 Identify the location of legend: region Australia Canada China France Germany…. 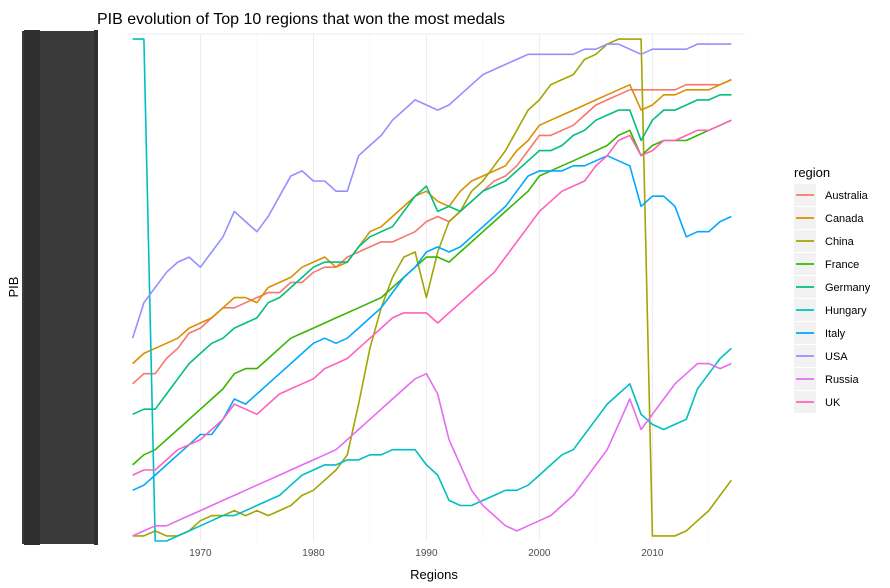
(832, 289).